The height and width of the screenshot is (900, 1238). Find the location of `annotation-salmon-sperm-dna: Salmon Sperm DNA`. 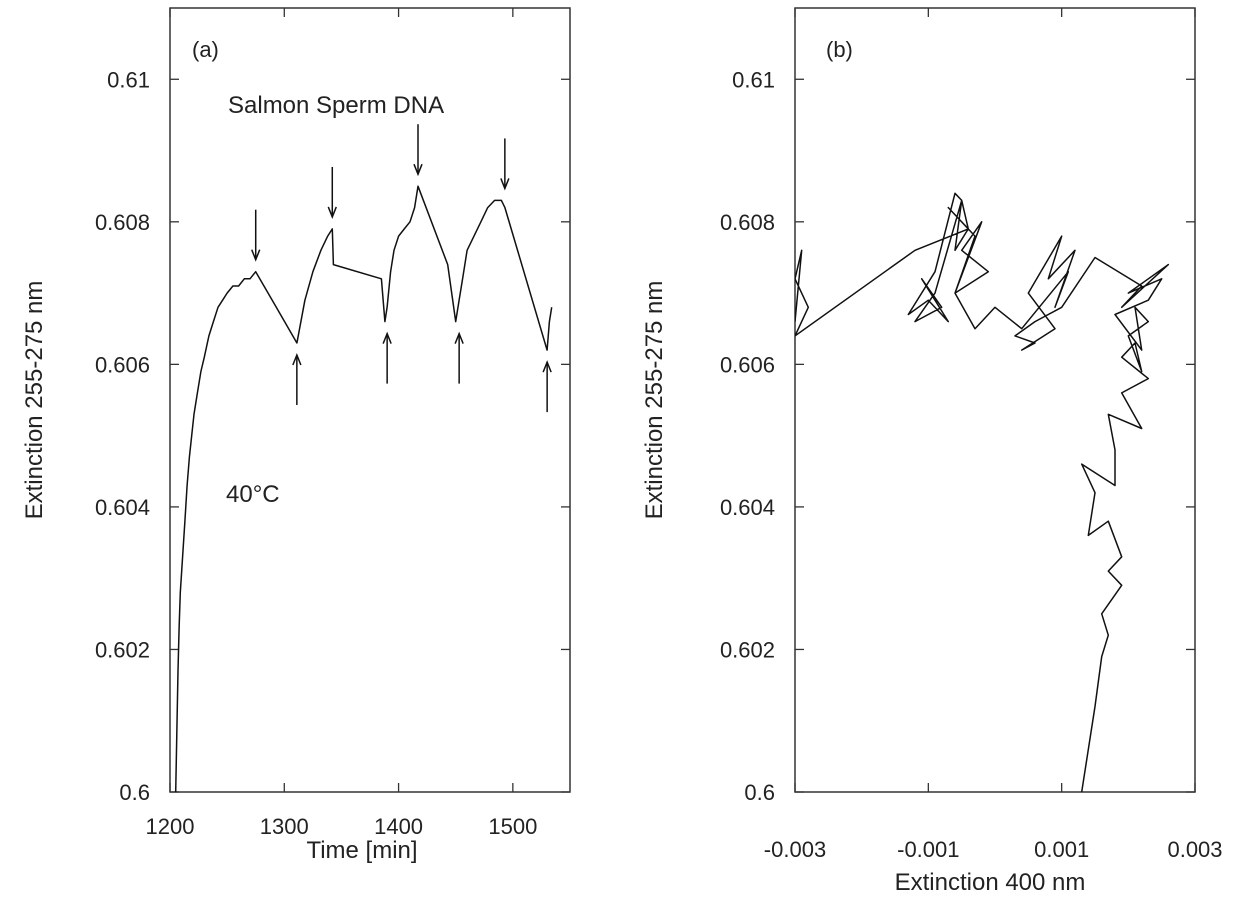

annotation-salmon-sperm-dna: Salmon Sperm DNA is located at coordinates (336, 105).